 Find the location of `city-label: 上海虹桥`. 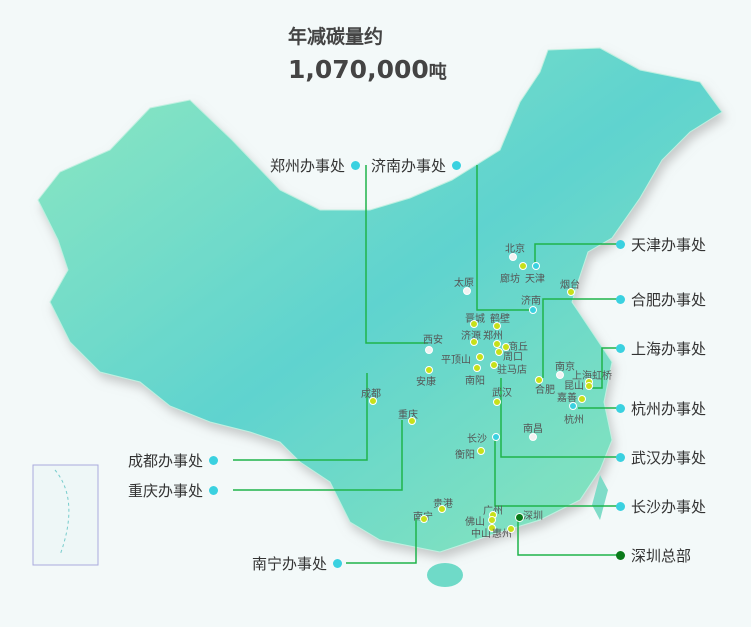

city-label: 上海虹桥 is located at coordinates (592, 376).